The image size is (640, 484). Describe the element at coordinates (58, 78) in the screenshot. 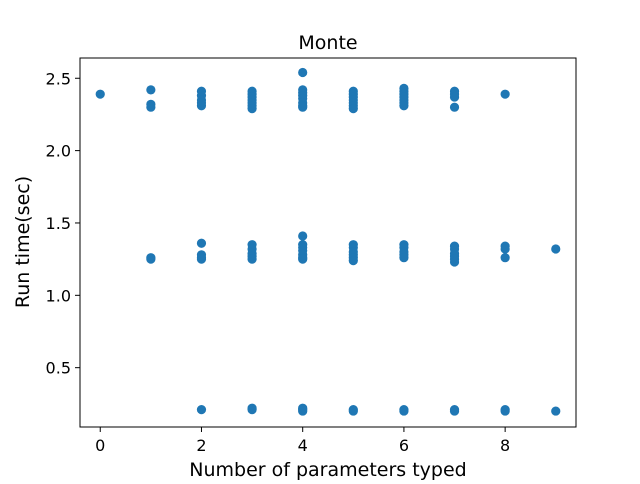

I see `y-tick-label: 2.5` at that location.